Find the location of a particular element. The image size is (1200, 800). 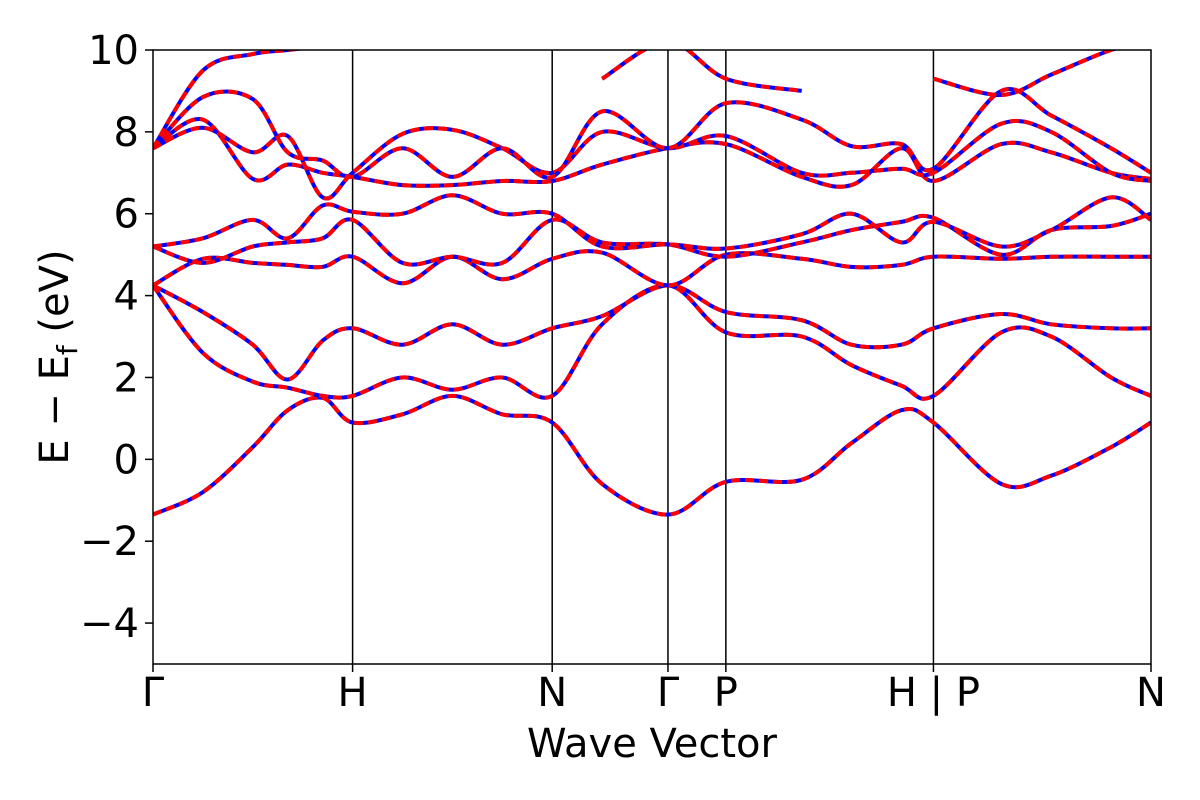

y-tick-label: 2 is located at coordinates (126, 378).